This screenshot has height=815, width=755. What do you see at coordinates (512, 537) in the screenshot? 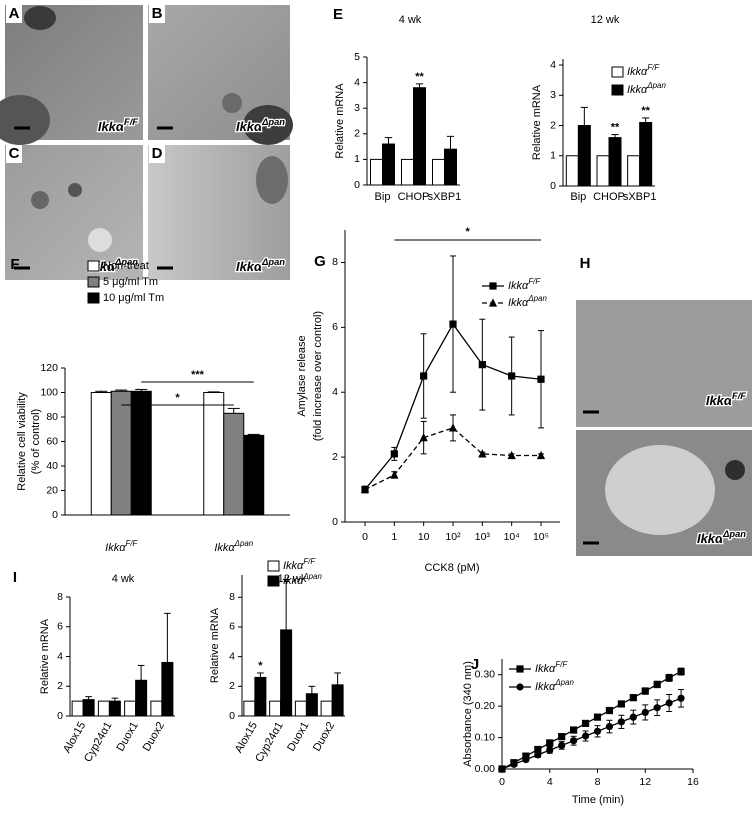
I see `x-tick-label: 10⁴` at bounding box center [512, 537].